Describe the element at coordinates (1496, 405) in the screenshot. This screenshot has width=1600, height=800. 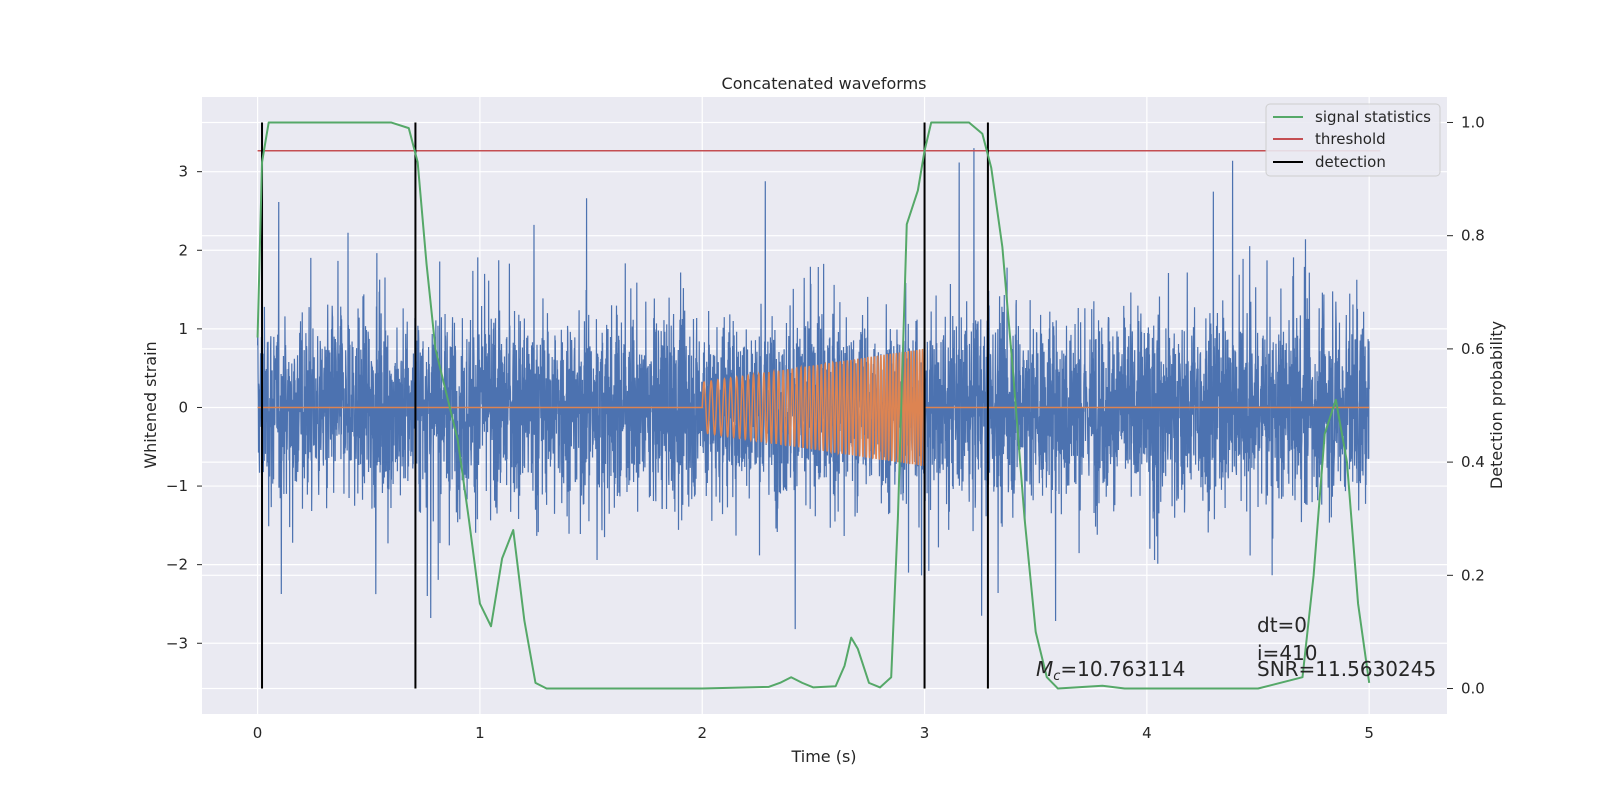
I see `y2-axis-label: Detection probability` at that location.